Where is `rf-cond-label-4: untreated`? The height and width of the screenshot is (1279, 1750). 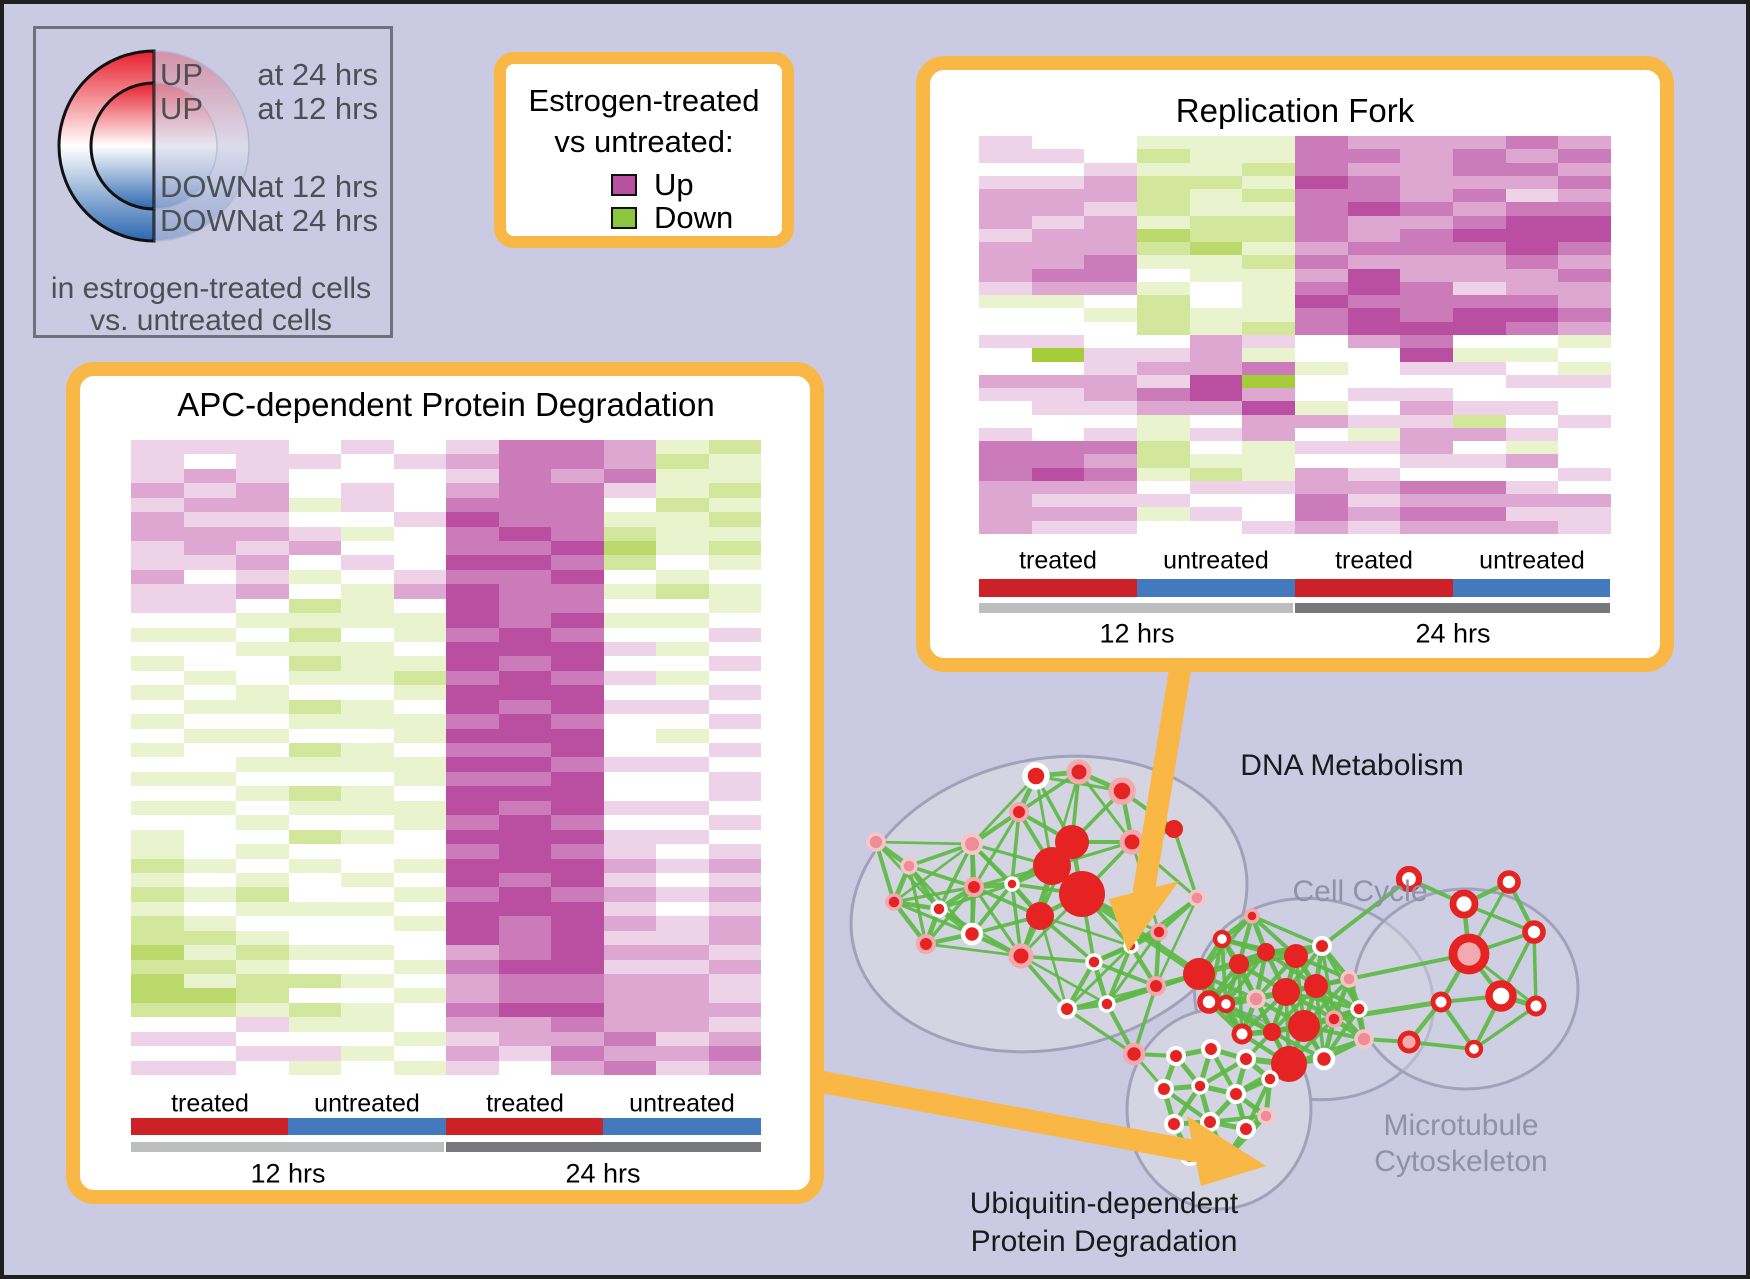
rf-cond-label-4: untreated is located at coordinates (1532, 560).